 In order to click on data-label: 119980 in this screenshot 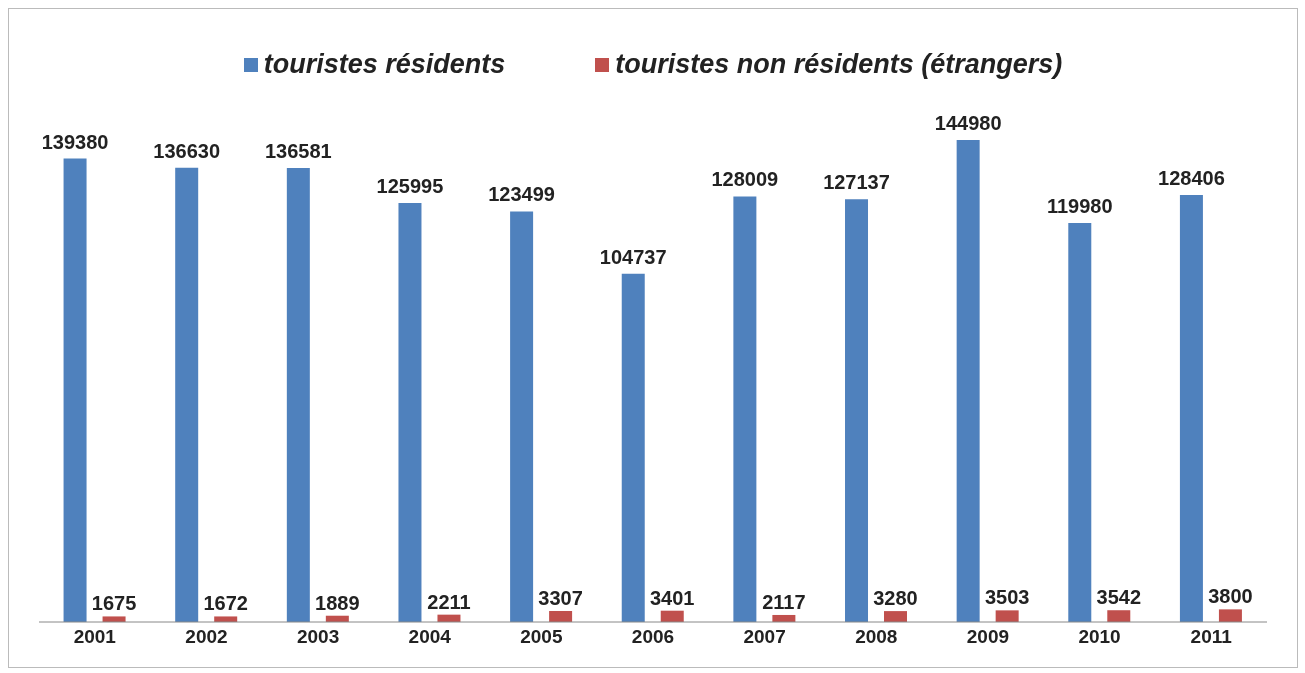, I will do `click(1079, 206)`.